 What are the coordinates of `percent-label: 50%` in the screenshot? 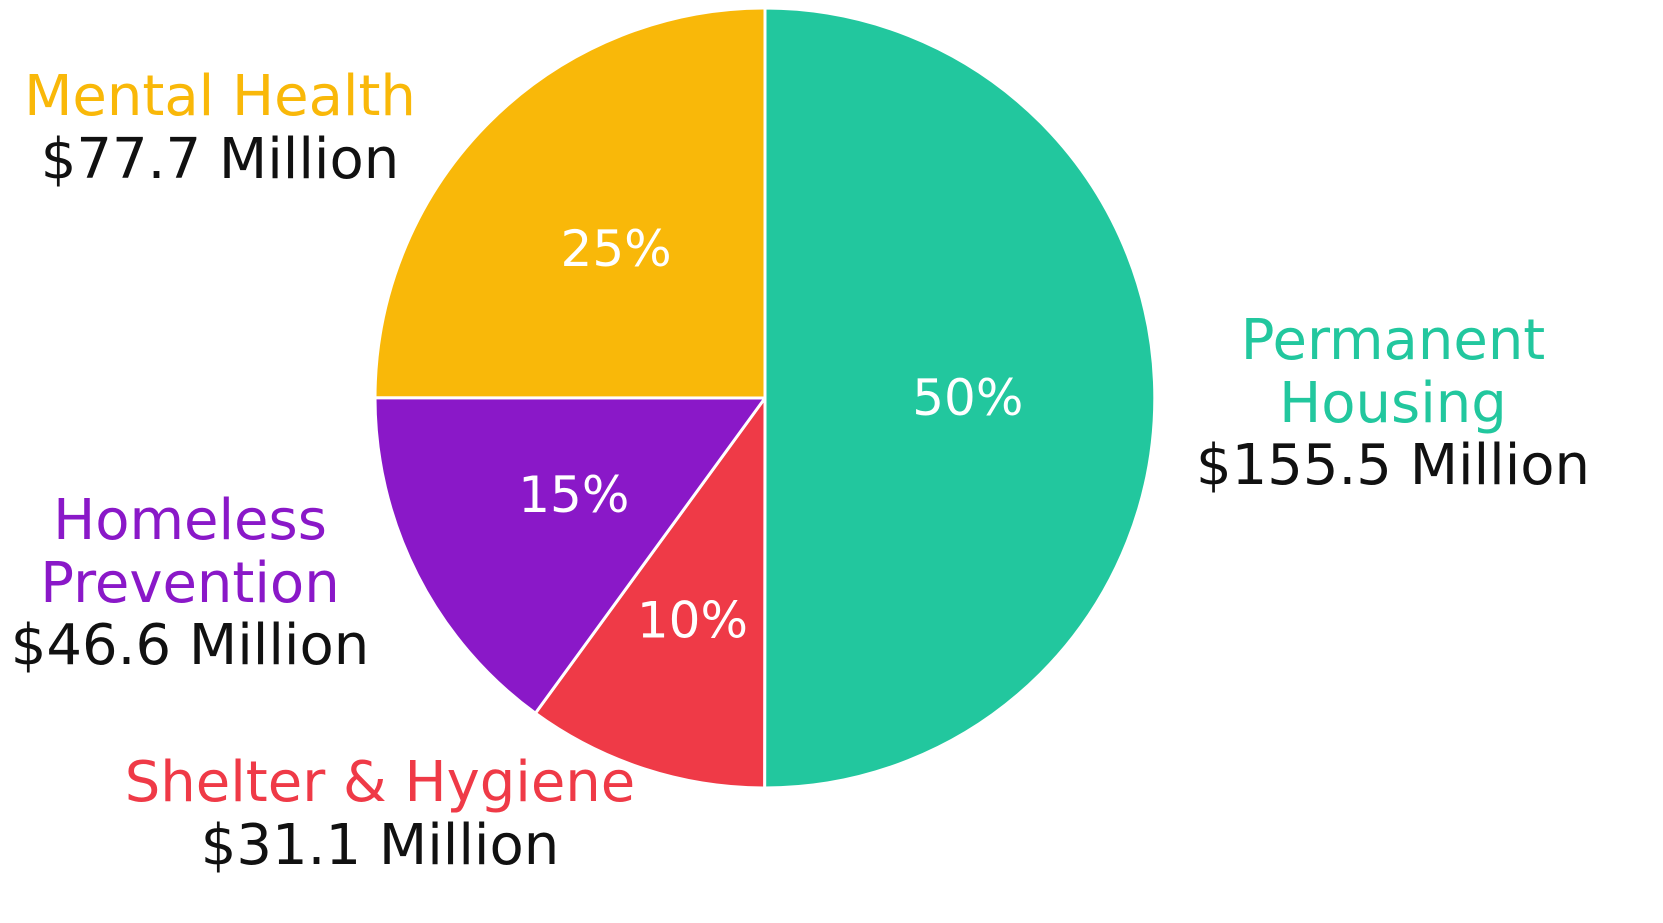 It's located at (967, 398).